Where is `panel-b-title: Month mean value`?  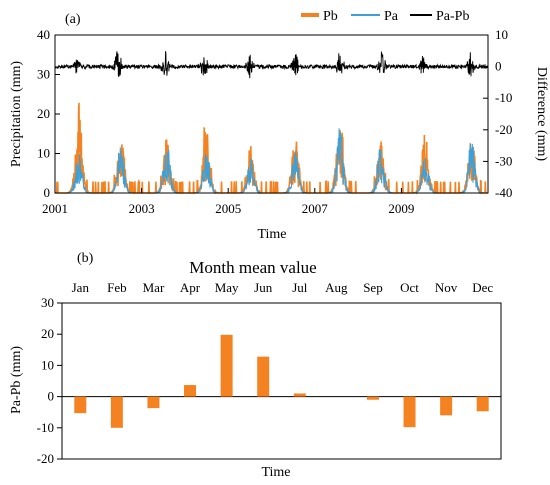
panel-b-title: Month mean value is located at coordinates (252, 267).